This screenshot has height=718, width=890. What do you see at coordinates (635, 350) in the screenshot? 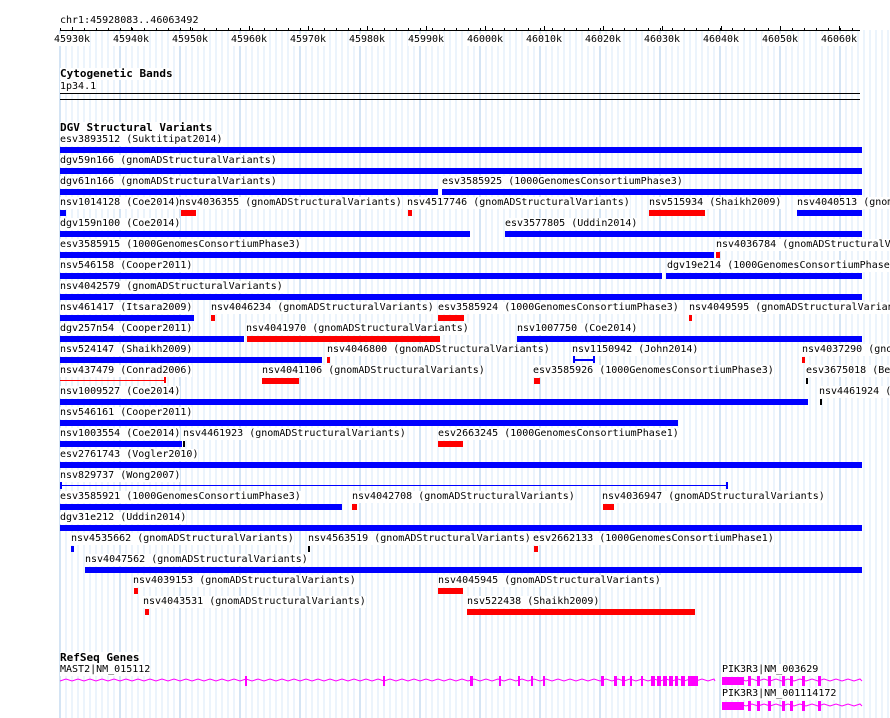
I see `variant-label: nsv1150942 (John2014)` at bounding box center [635, 350].